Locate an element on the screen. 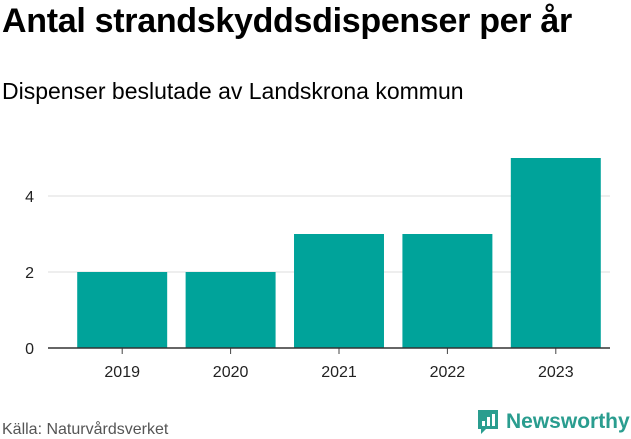 The image size is (631, 439). source-note: Källa: Naturvårdsverket is located at coordinates (85, 429).